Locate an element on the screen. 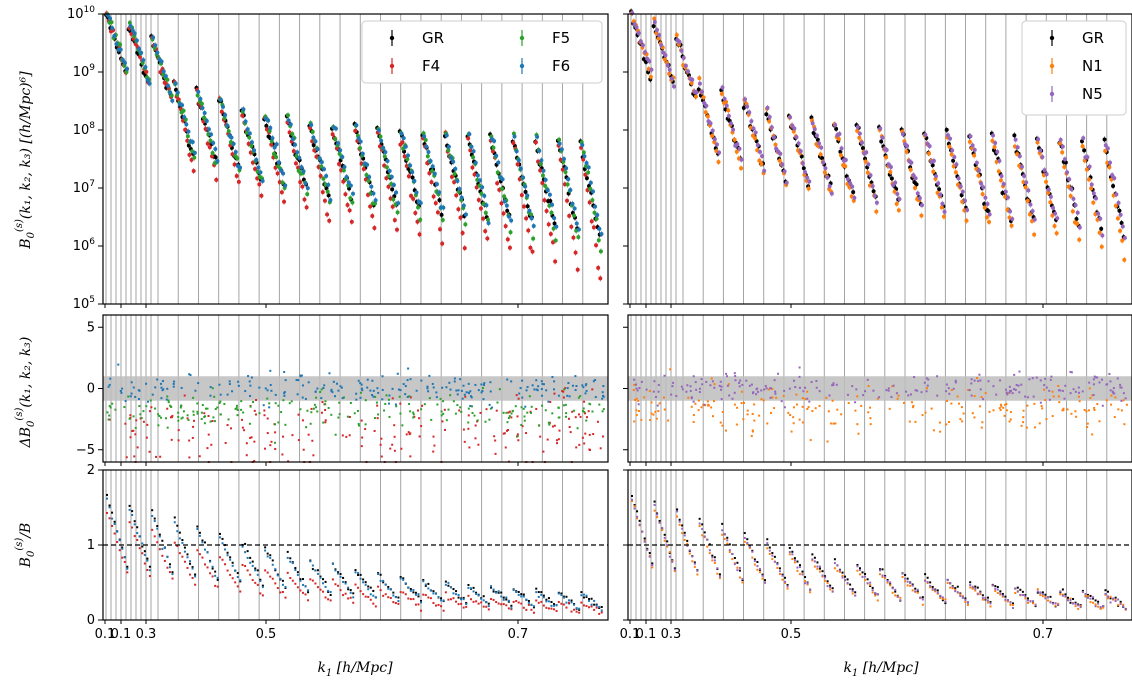 This screenshot has height=682, width=1132. shaded-band is located at coordinates (355, 388).